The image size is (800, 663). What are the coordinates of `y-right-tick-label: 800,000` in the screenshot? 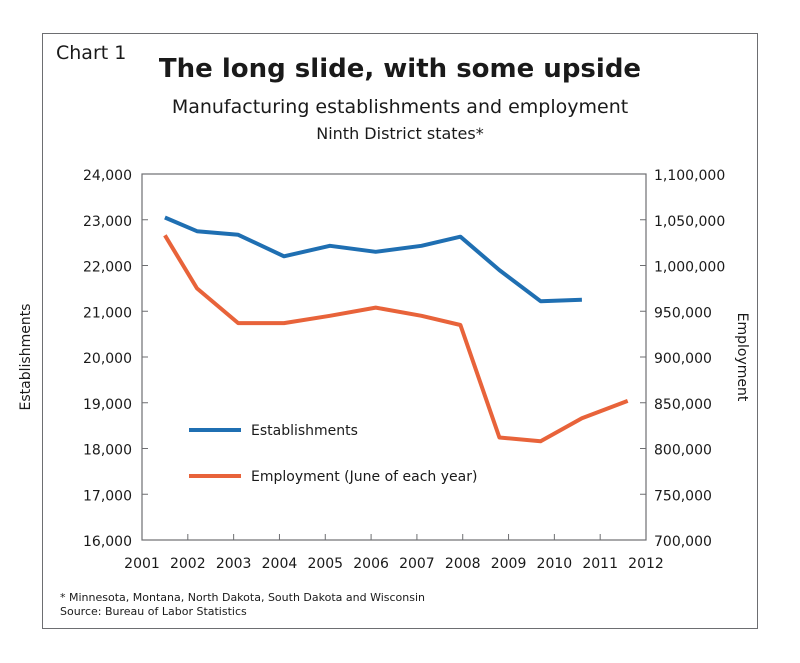 It's located at (683, 451).